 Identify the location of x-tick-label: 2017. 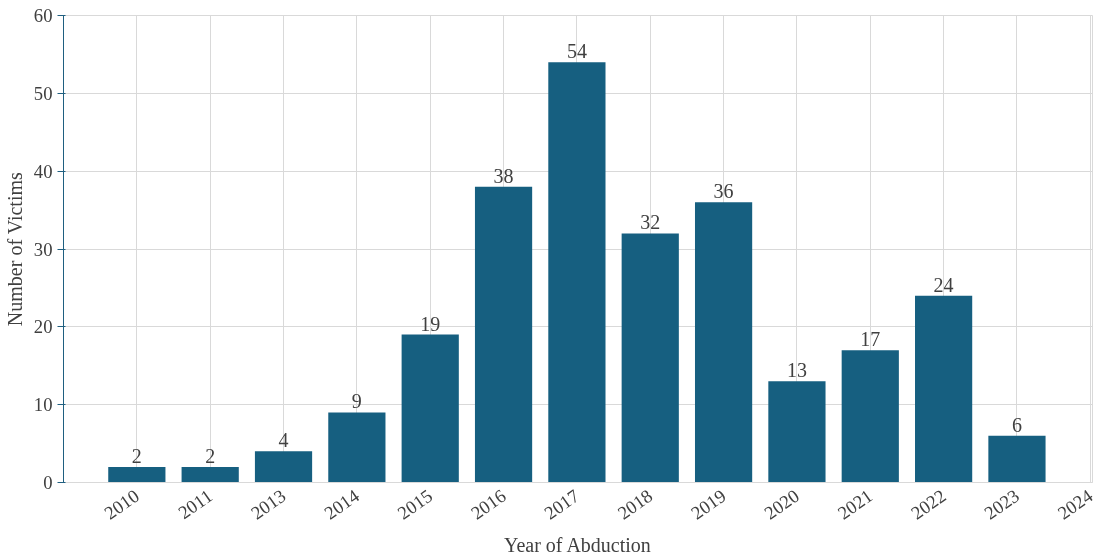
(561, 504).